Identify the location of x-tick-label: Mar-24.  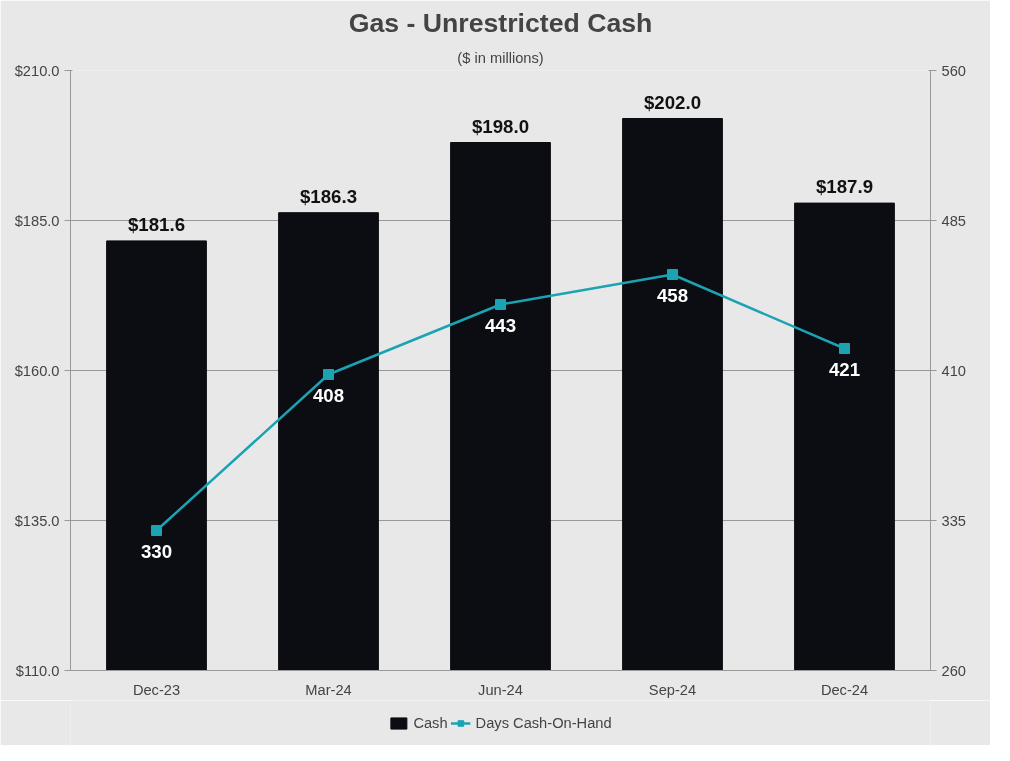
(328, 689).